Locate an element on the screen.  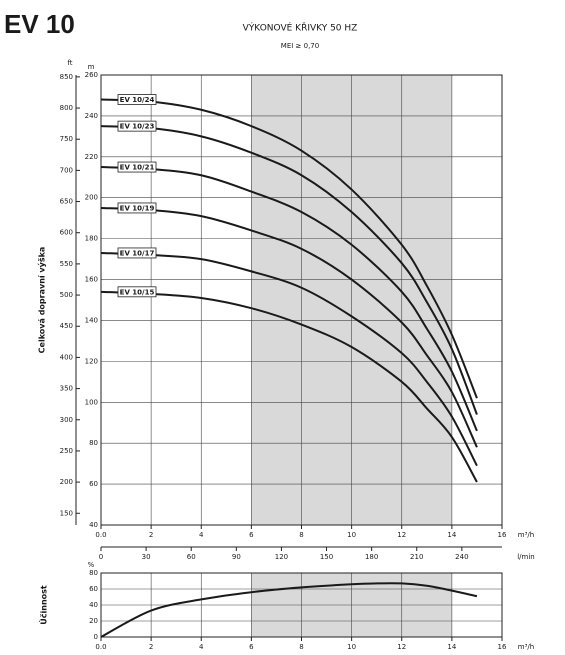
y2-tick-label: 250 is located at coordinates (66, 451).